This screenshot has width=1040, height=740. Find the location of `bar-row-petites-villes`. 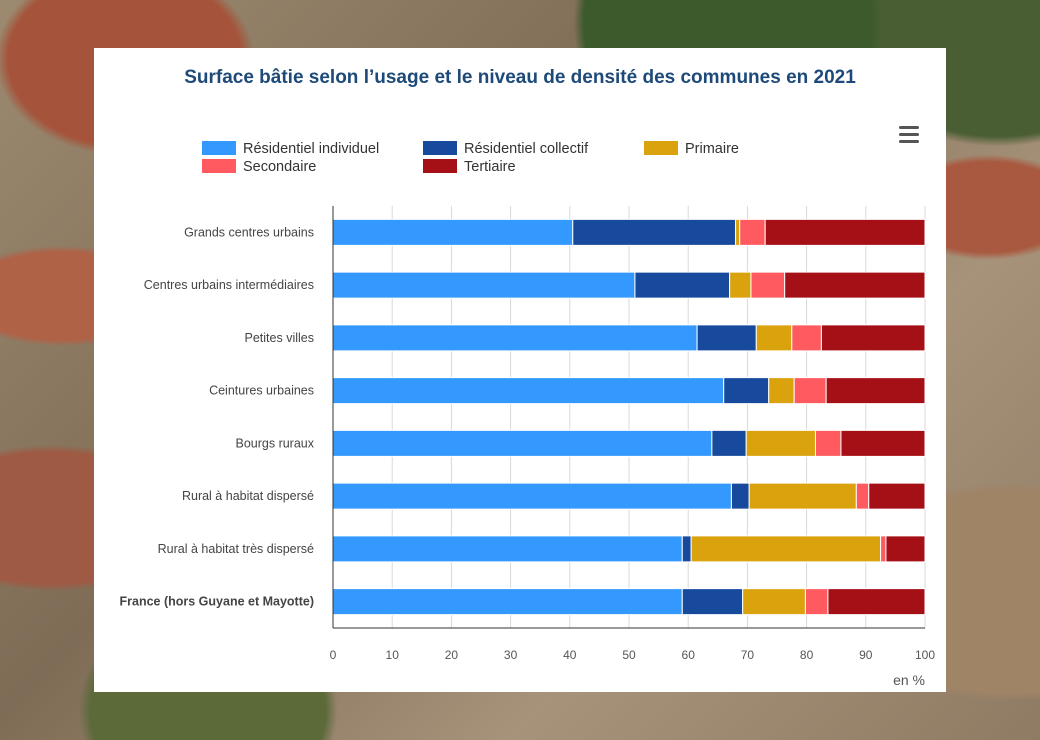

bar-row-petites-villes is located at coordinates (629, 338).